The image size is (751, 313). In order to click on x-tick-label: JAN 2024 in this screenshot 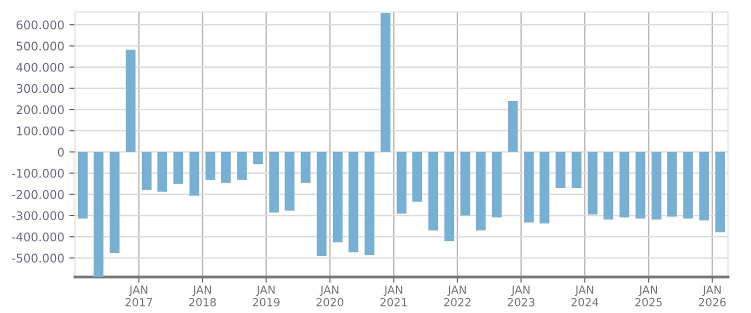, I will do `click(584, 296)`.